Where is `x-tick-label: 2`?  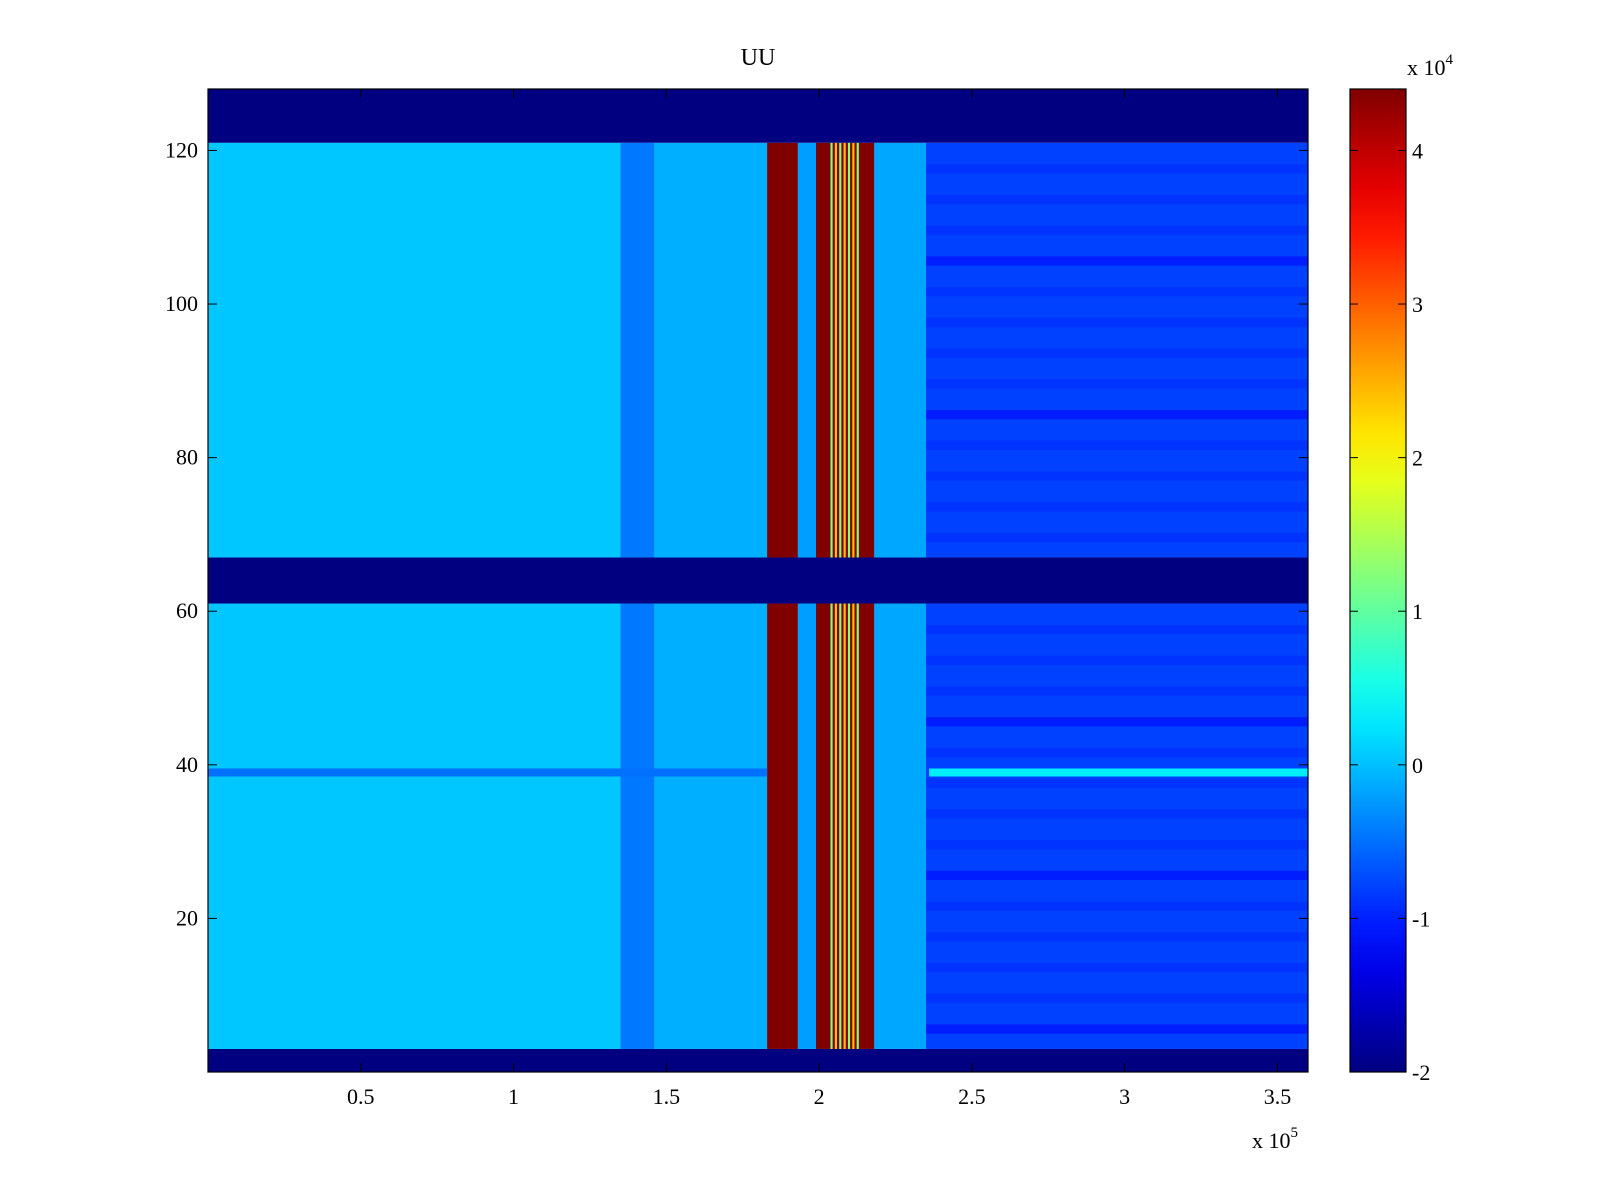 x-tick-label: 2 is located at coordinates (819, 1096).